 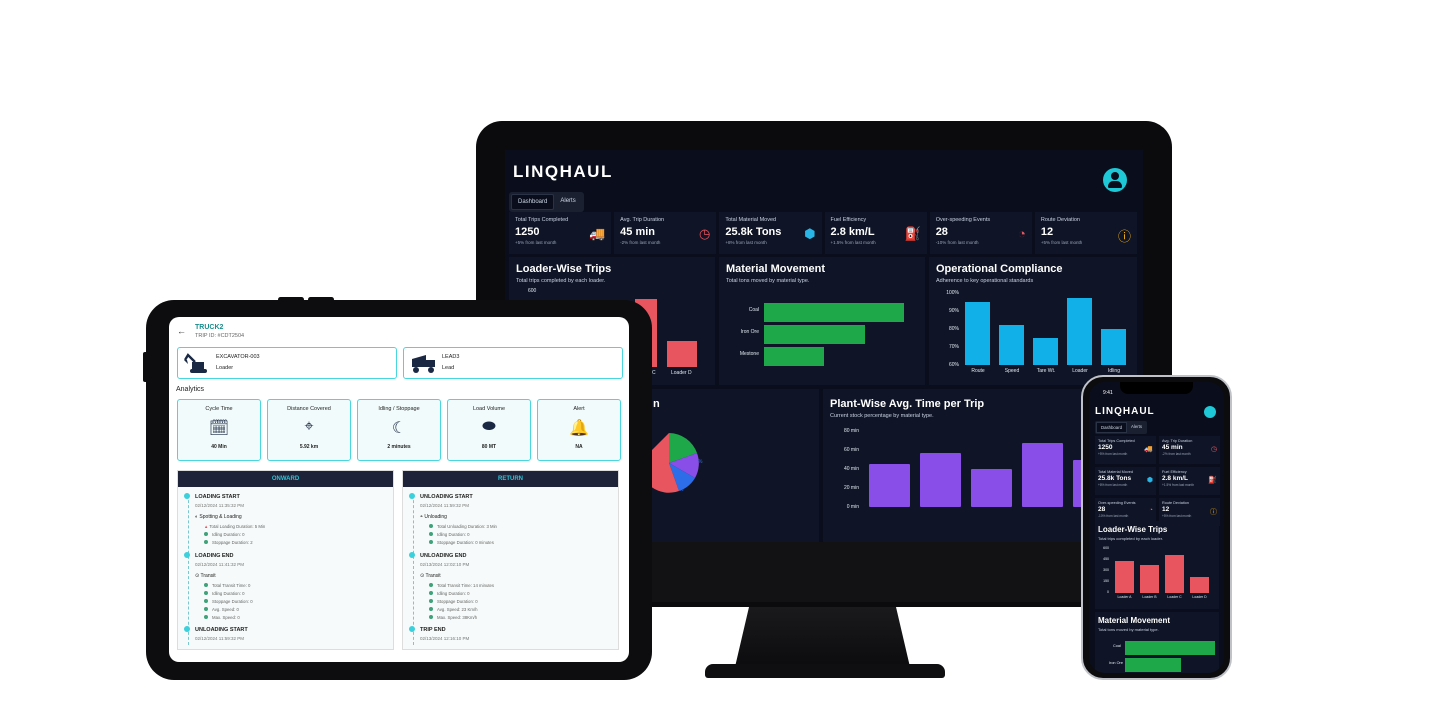 I want to click on back-arrow-icon: ←, so click(x=181, y=331).